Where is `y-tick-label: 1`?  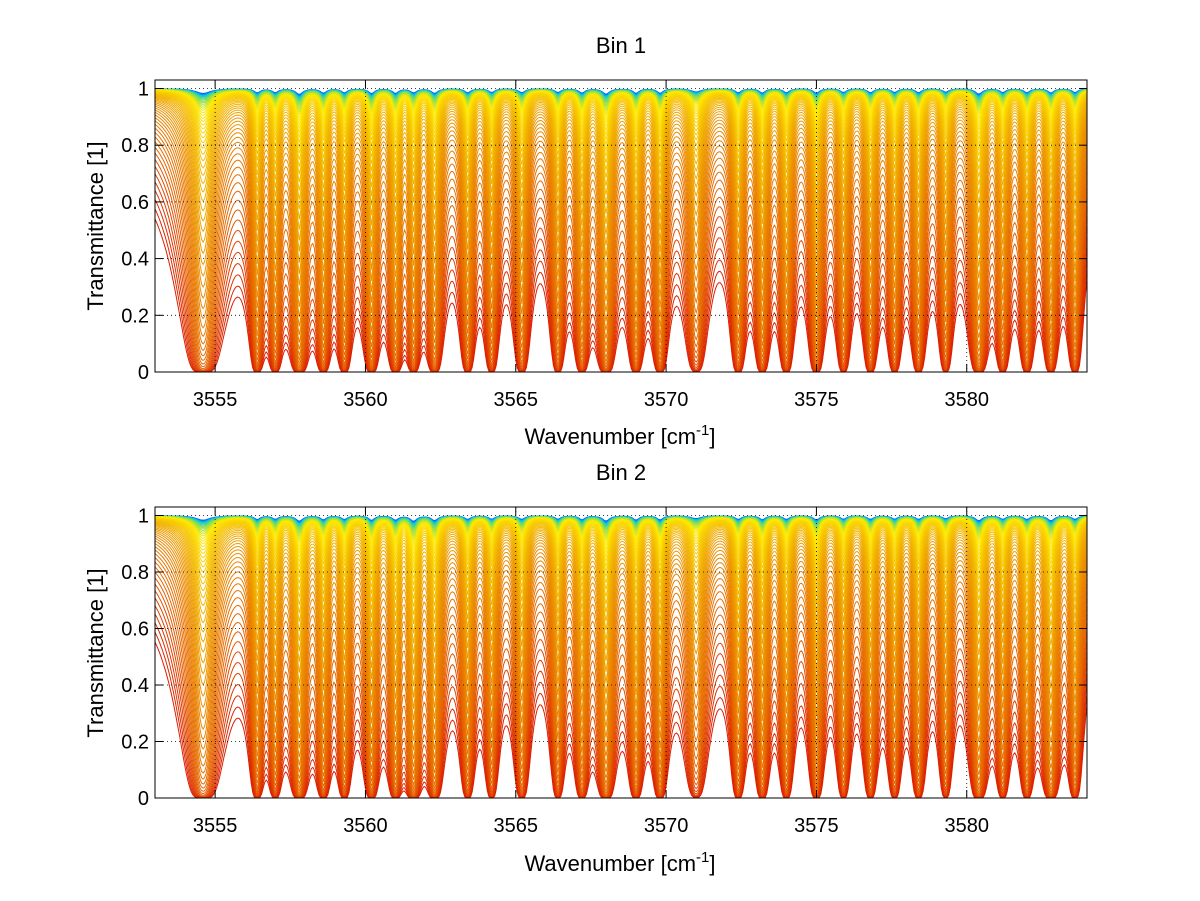
y-tick-label: 1 is located at coordinates (143, 516).